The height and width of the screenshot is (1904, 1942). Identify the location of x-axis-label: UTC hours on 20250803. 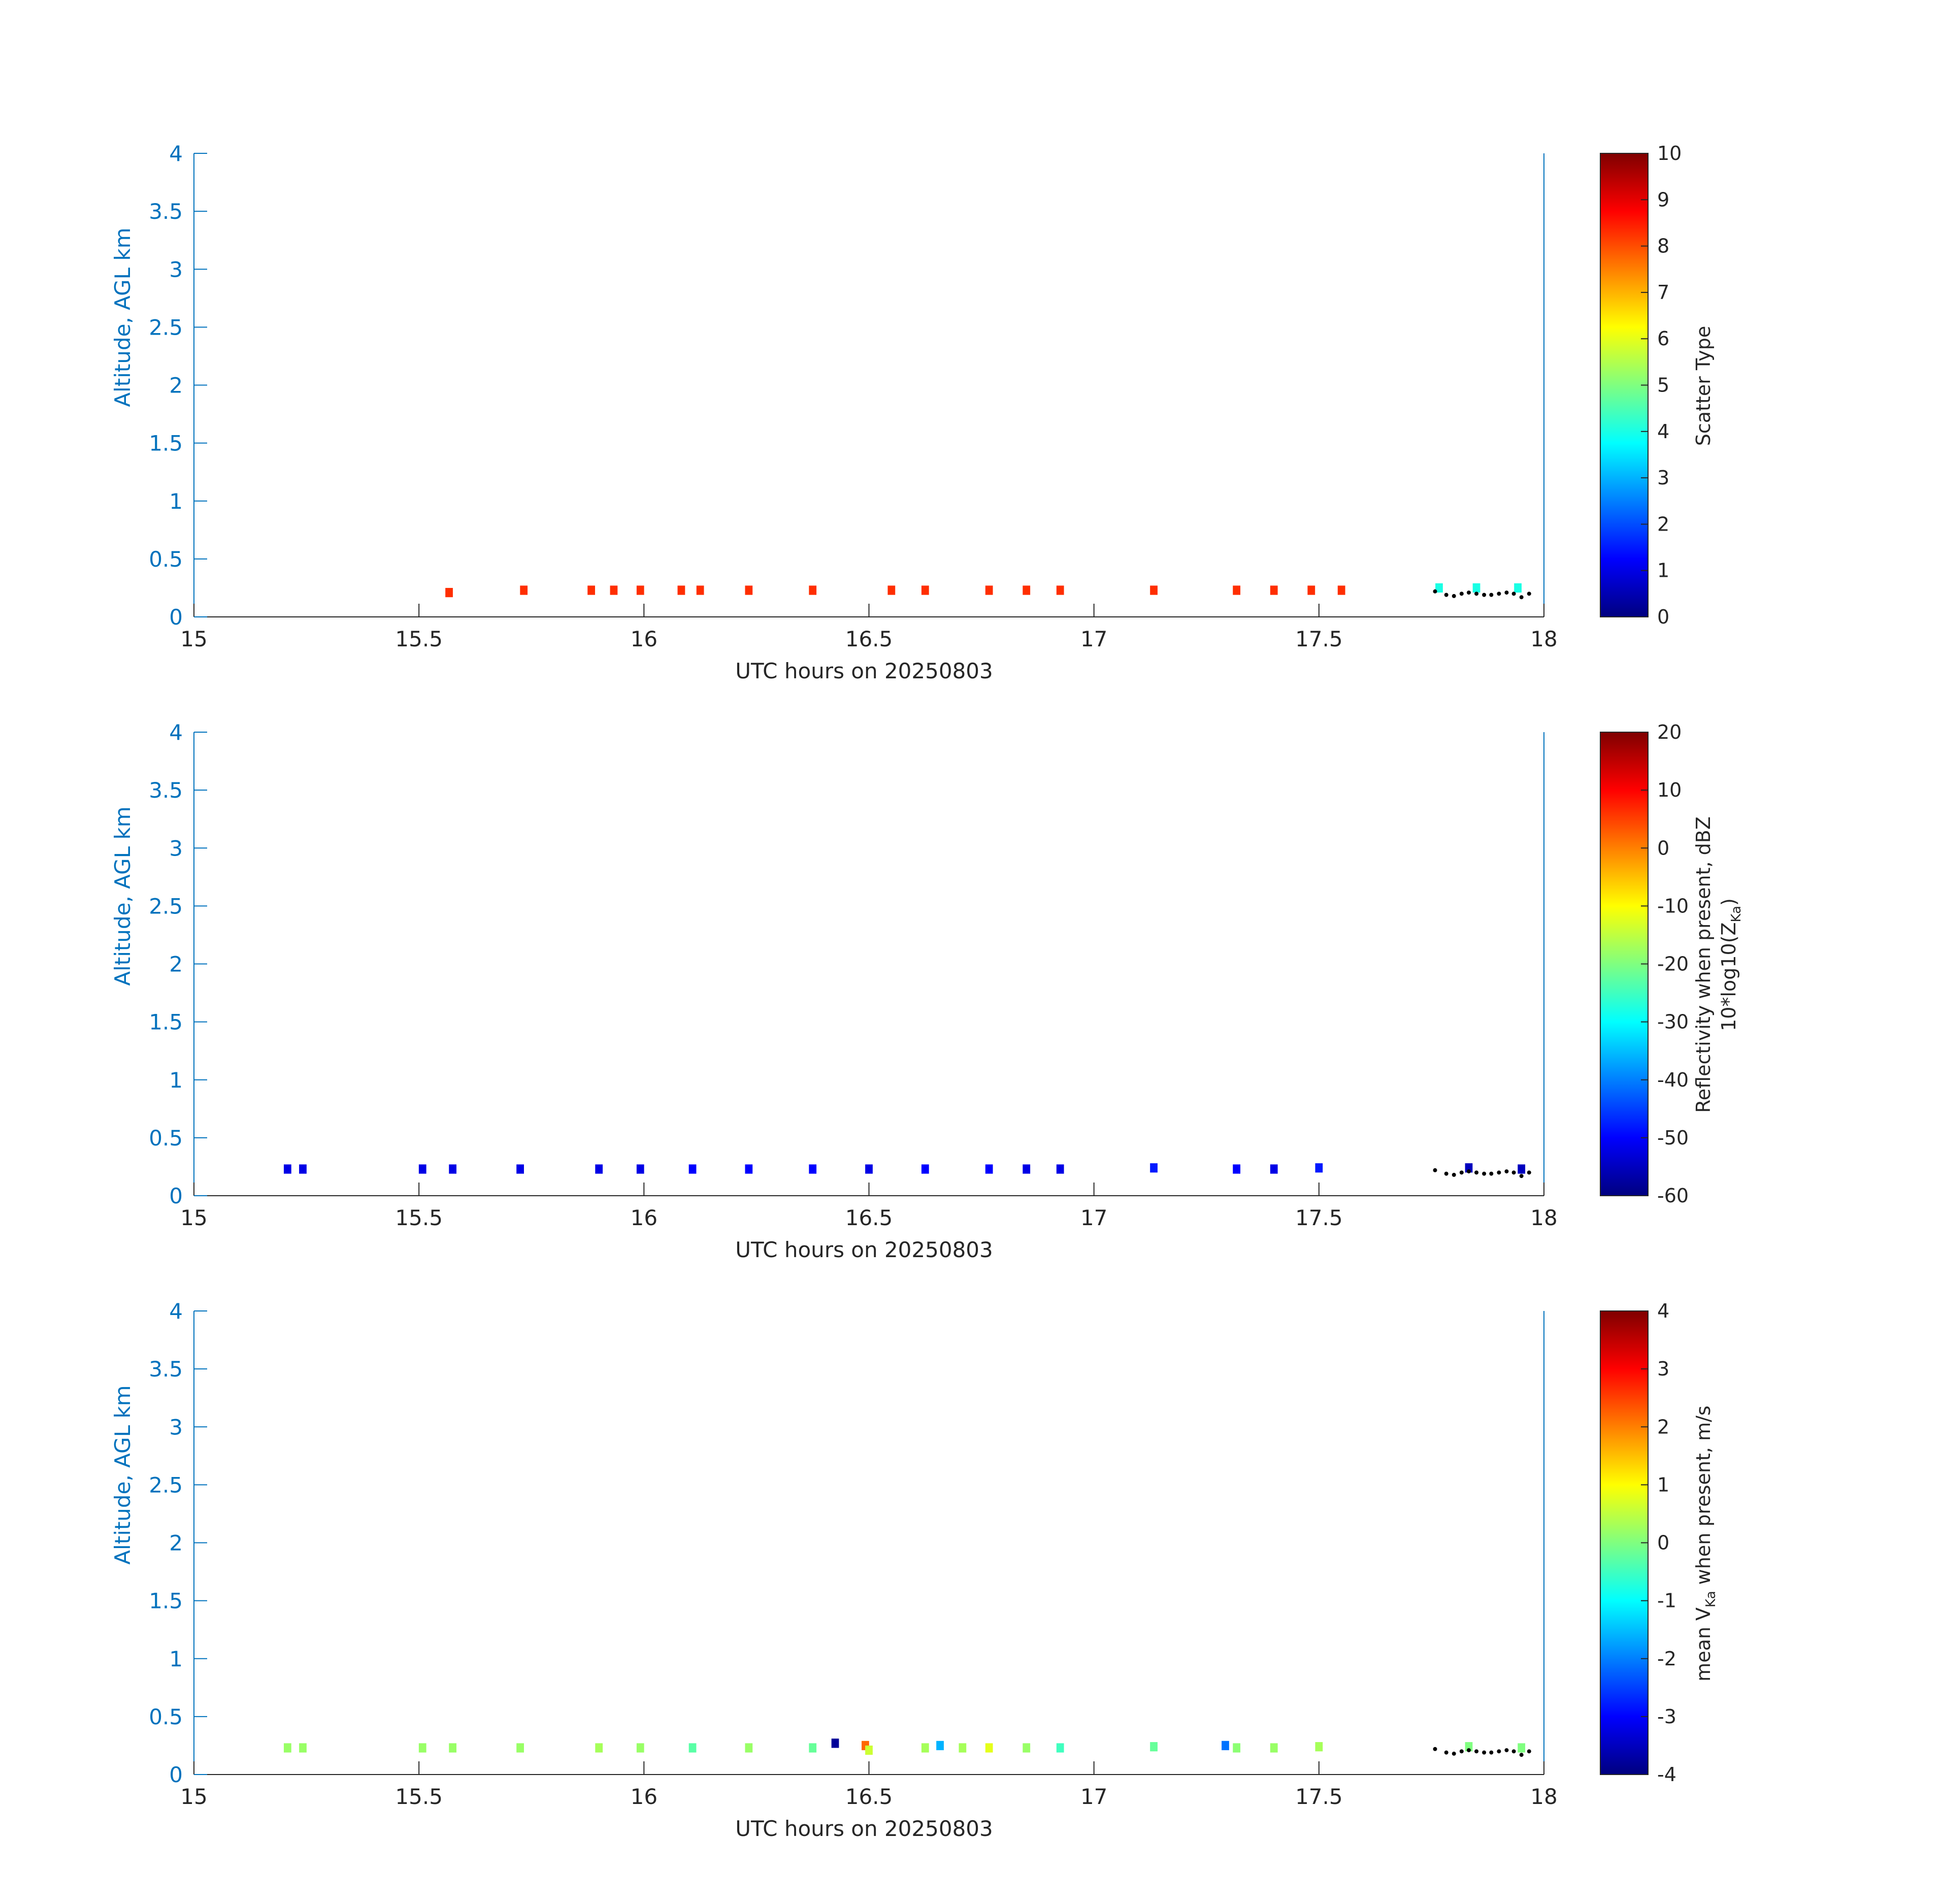
(864, 1249).